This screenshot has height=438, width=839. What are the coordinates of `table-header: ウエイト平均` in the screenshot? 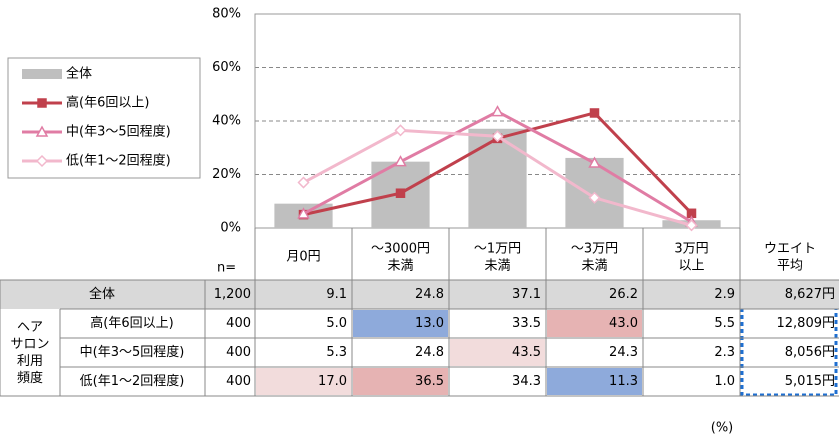 It's located at (790, 257).